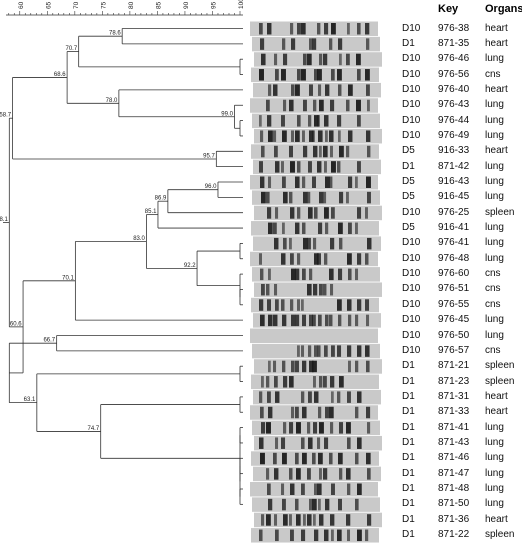 This screenshot has height=550, width=522. I want to click on isolate-key-label: 871-21, so click(454, 366).